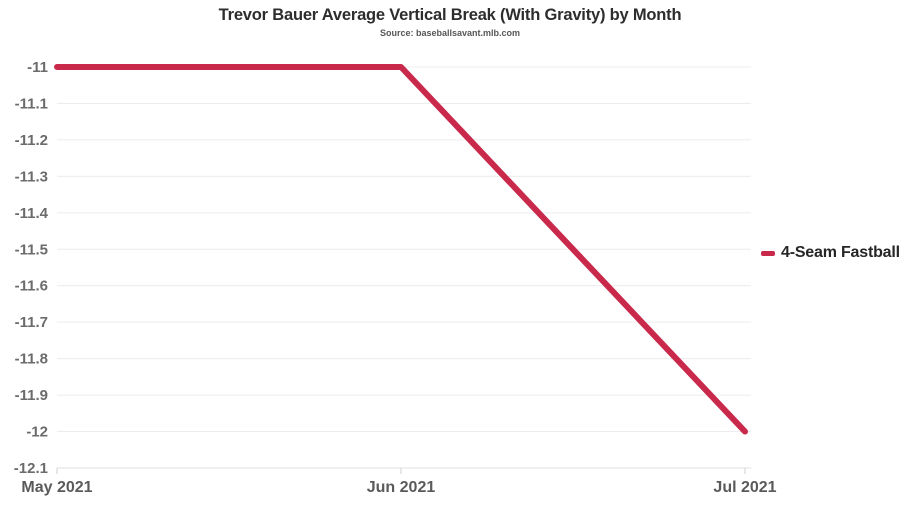 This screenshot has width=900, height=506. Describe the element at coordinates (32, 213) in the screenshot. I see `y-axis-tick-label: -11.4` at that location.